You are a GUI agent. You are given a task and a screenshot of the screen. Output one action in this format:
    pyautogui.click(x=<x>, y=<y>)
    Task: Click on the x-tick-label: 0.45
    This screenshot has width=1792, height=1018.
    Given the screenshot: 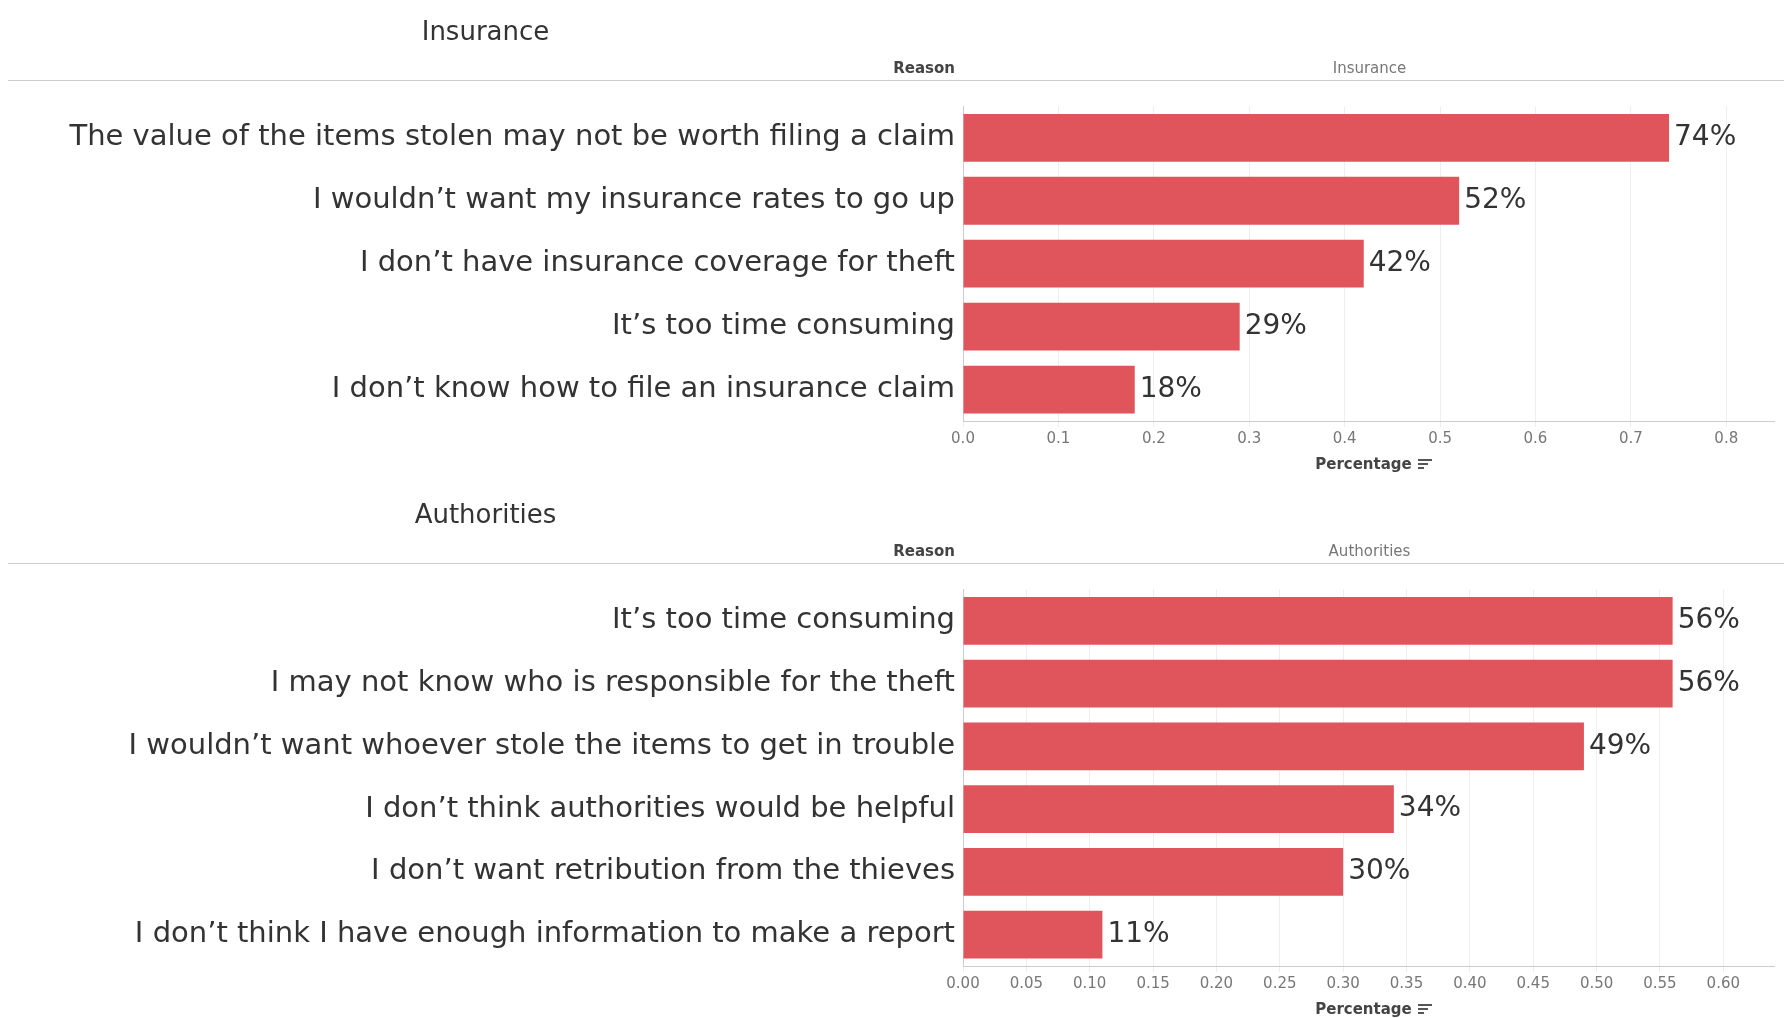 What is the action you would take?
    pyautogui.click(x=1533, y=982)
    